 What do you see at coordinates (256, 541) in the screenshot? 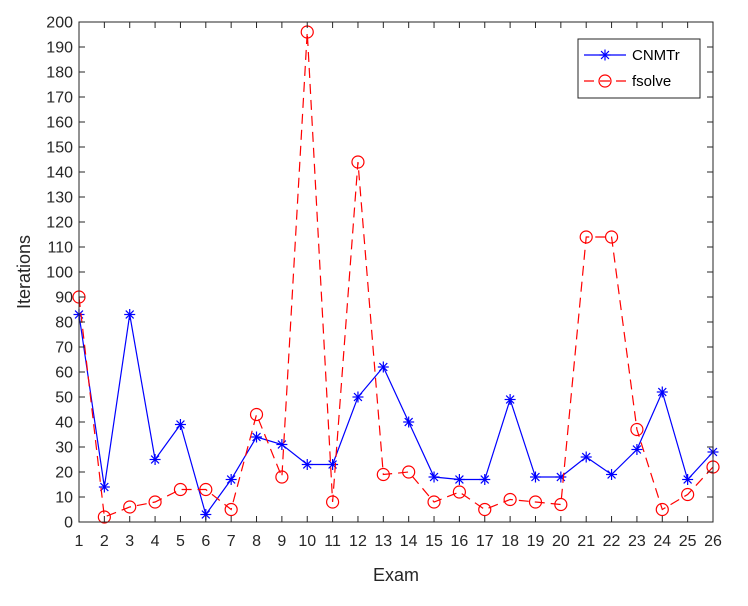
I see `x-tick-label: 8` at bounding box center [256, 541].